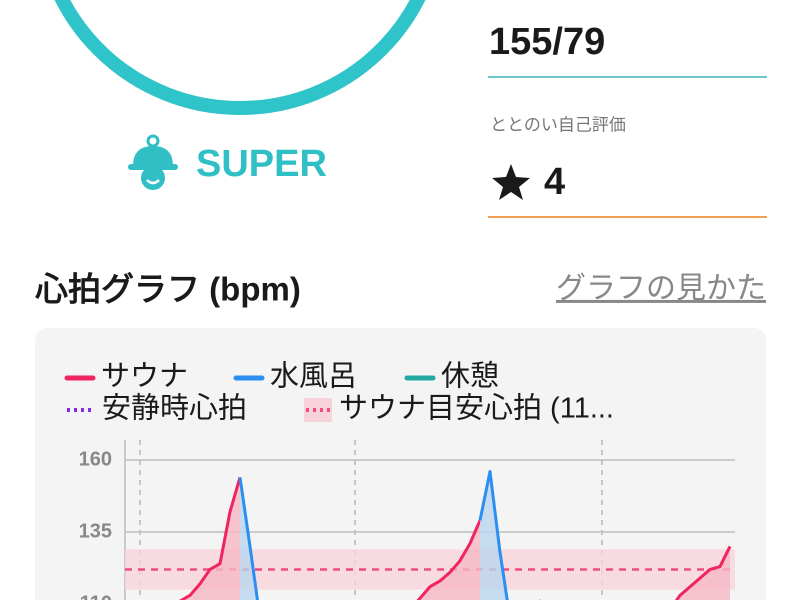 This screenshot has height=600, width=800. Describe the element at coordinates (511, 182) in the screenshot. I see `star-icon` at that location.